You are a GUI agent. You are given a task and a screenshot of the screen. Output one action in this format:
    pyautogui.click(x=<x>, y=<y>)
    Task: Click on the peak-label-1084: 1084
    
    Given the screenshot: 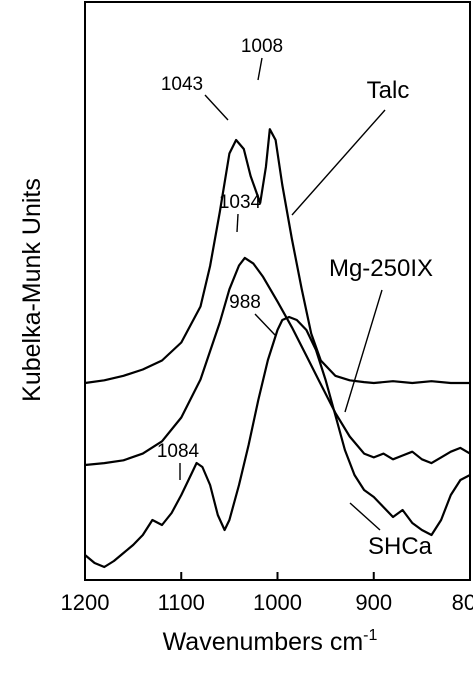 What is the action you would take?
    pyautogui.click(x=178, y=451)
    